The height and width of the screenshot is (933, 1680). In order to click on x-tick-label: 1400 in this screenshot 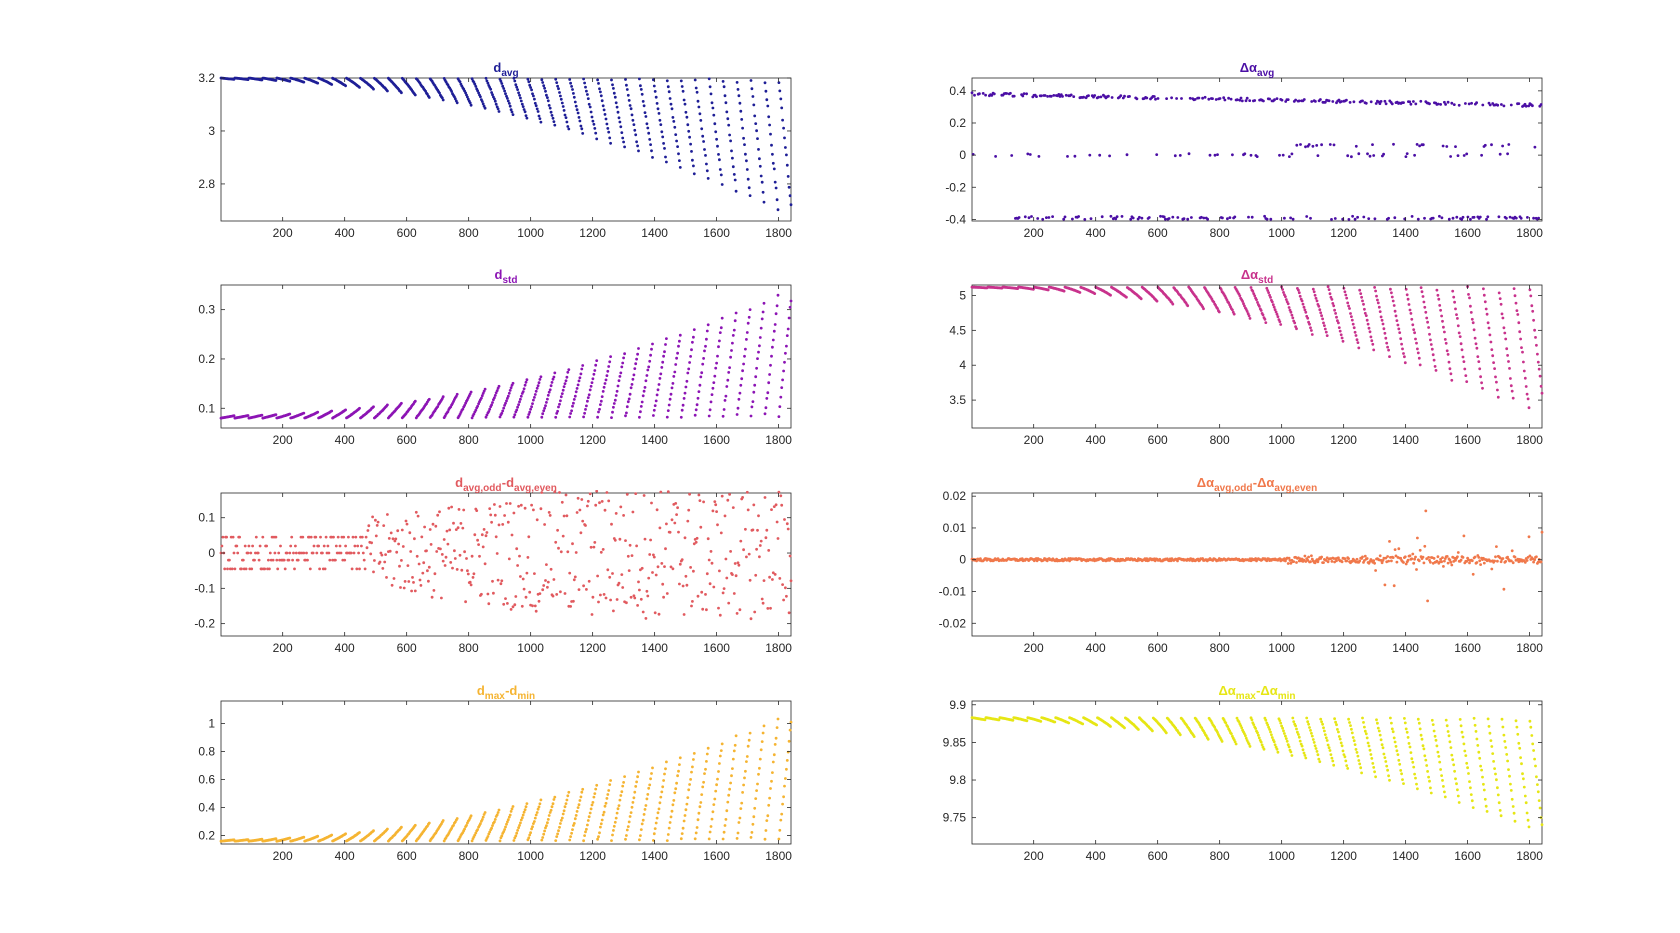, I will do `click(654, 856)`.